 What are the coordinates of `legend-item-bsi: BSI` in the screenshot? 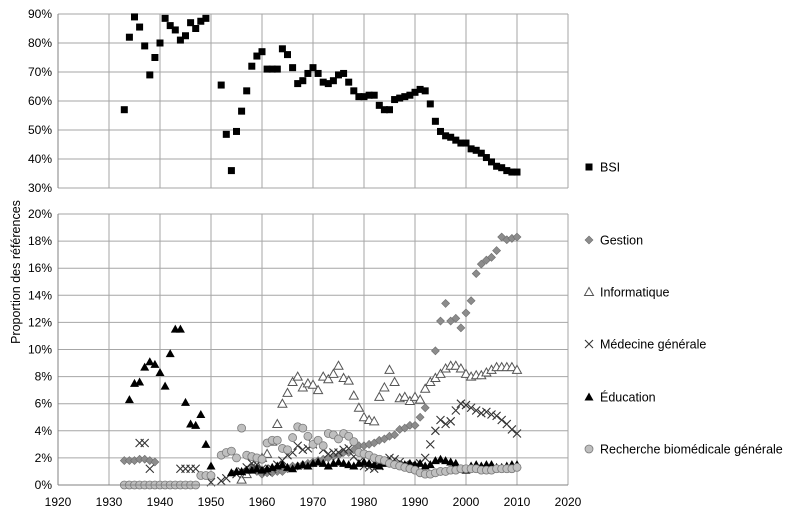 It's located at (602, 168).